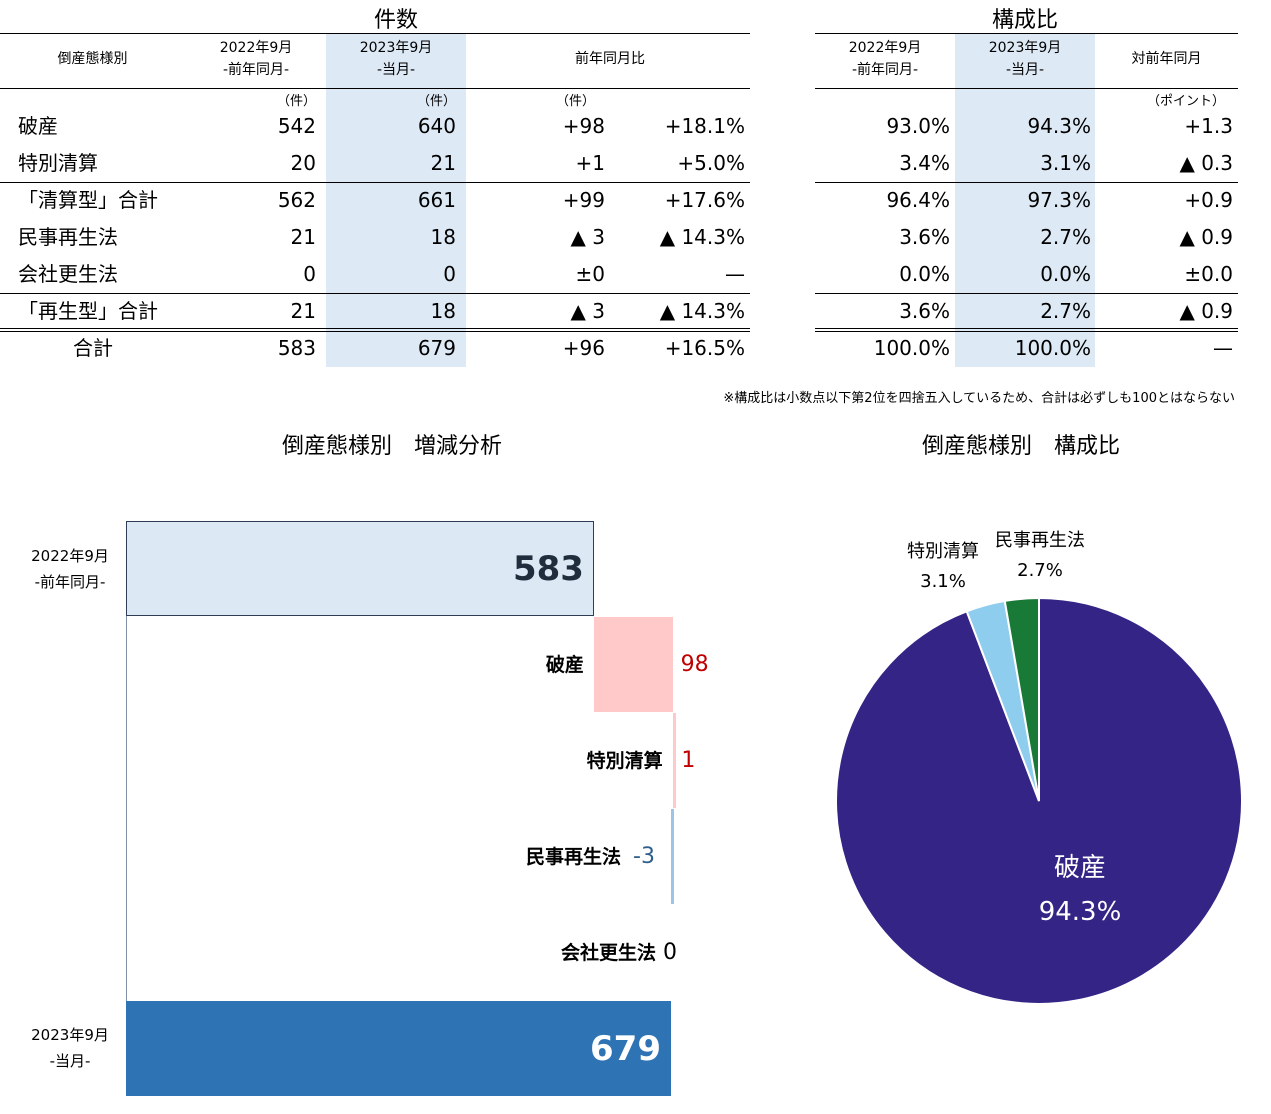 The width and height of the screenshot is (1271, 1114). What do you see at coordinates (885, 59) in the screenshot?
I see `header-share-prev: 2022年9月 -前年同月-` at bounding box center [885, 59].